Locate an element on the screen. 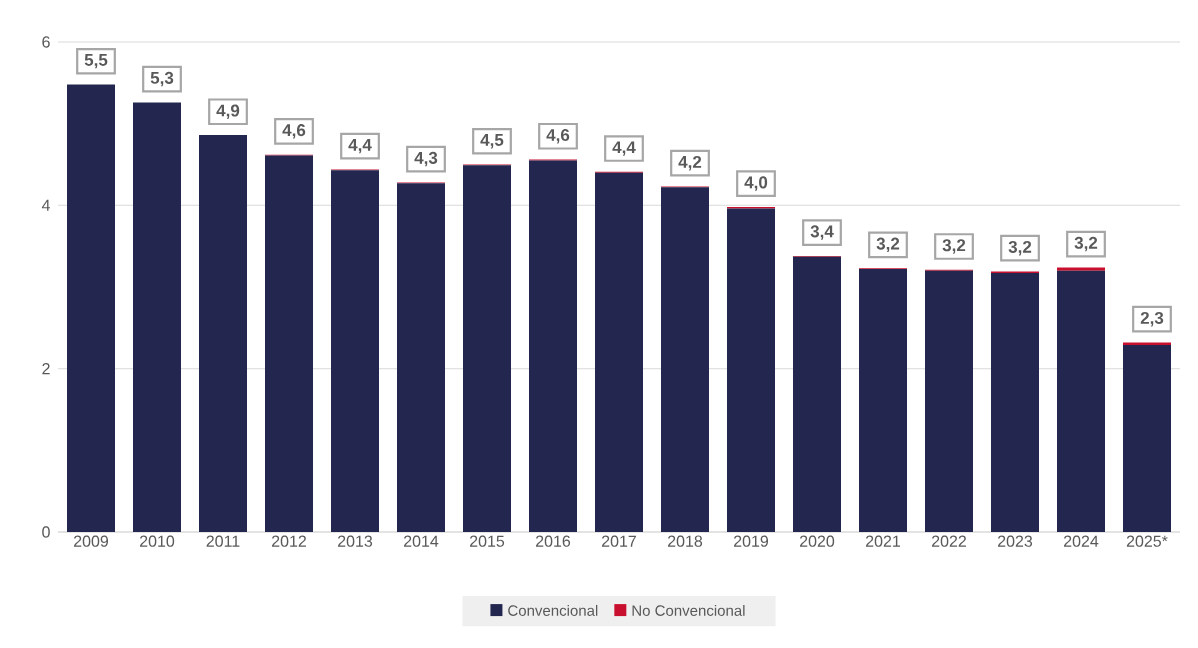 The image size is (1198, 648). x-tick-label: 2013 is located at coordinates (355, 541).